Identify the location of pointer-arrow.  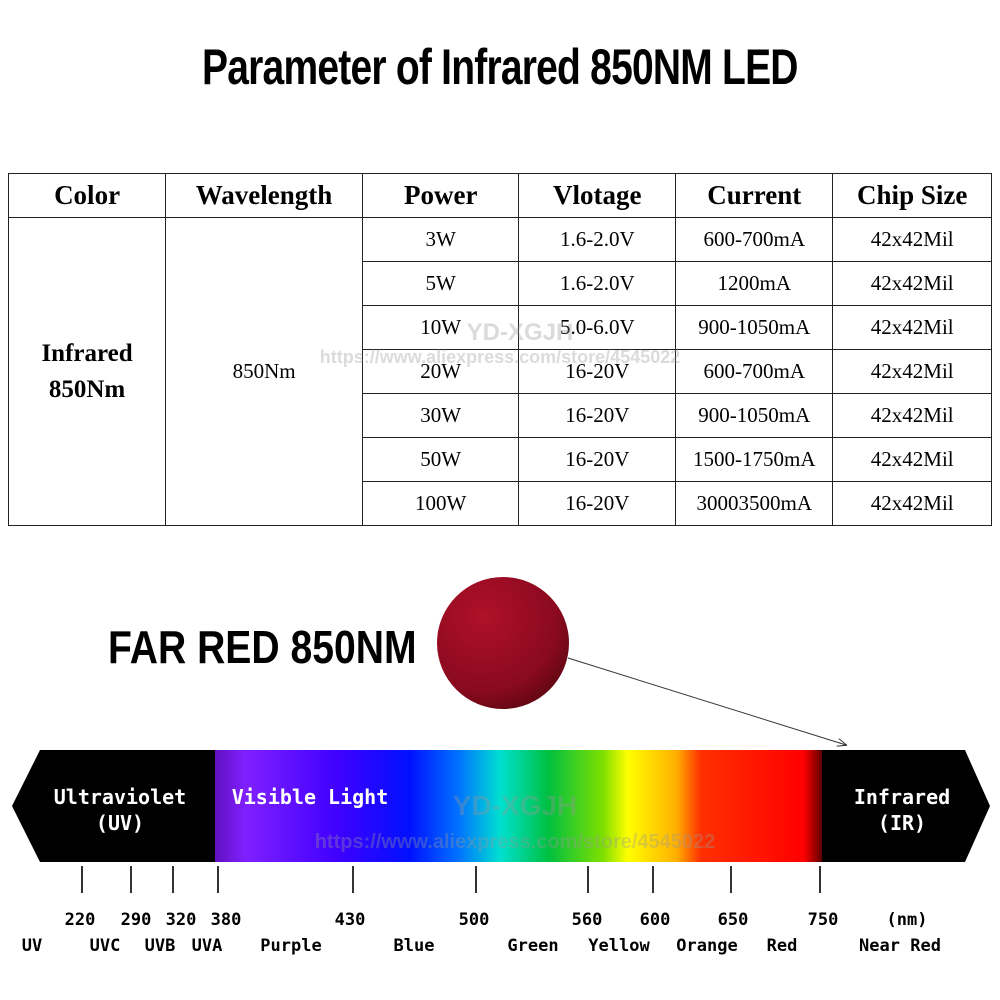
(706, 701).